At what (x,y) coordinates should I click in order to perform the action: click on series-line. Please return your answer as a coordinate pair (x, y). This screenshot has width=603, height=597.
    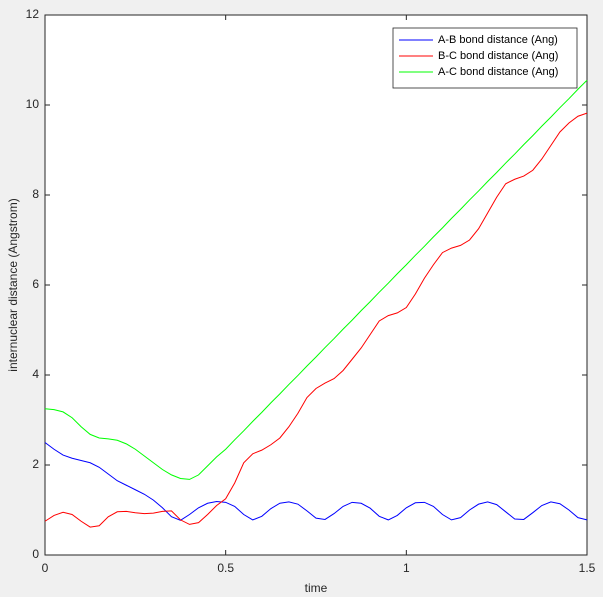
    Looking at the image, I should click on (316, 481).